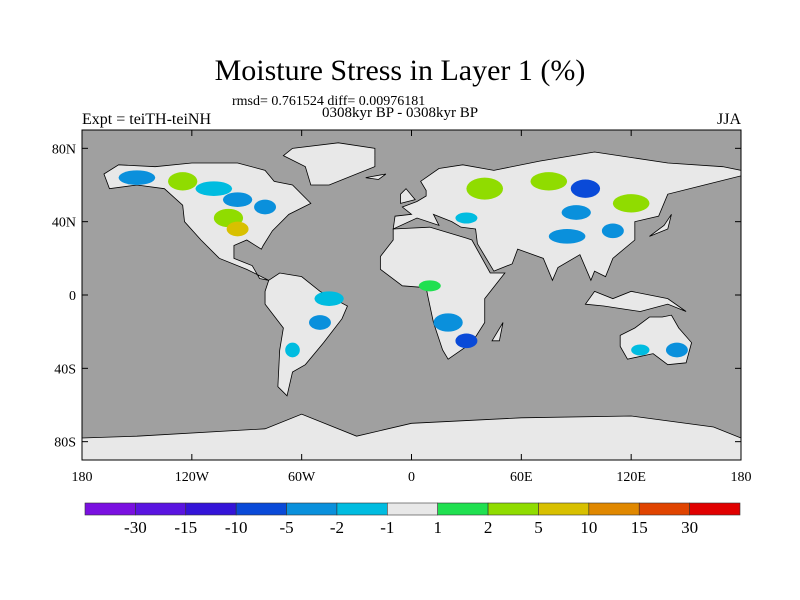 Image resolution: width=800 pixels, height=600 pixels. What do you see at coordinates (65, 443) in the screenshot?
I see `y-tick-label: 80S` at bounding box center [65, 443].